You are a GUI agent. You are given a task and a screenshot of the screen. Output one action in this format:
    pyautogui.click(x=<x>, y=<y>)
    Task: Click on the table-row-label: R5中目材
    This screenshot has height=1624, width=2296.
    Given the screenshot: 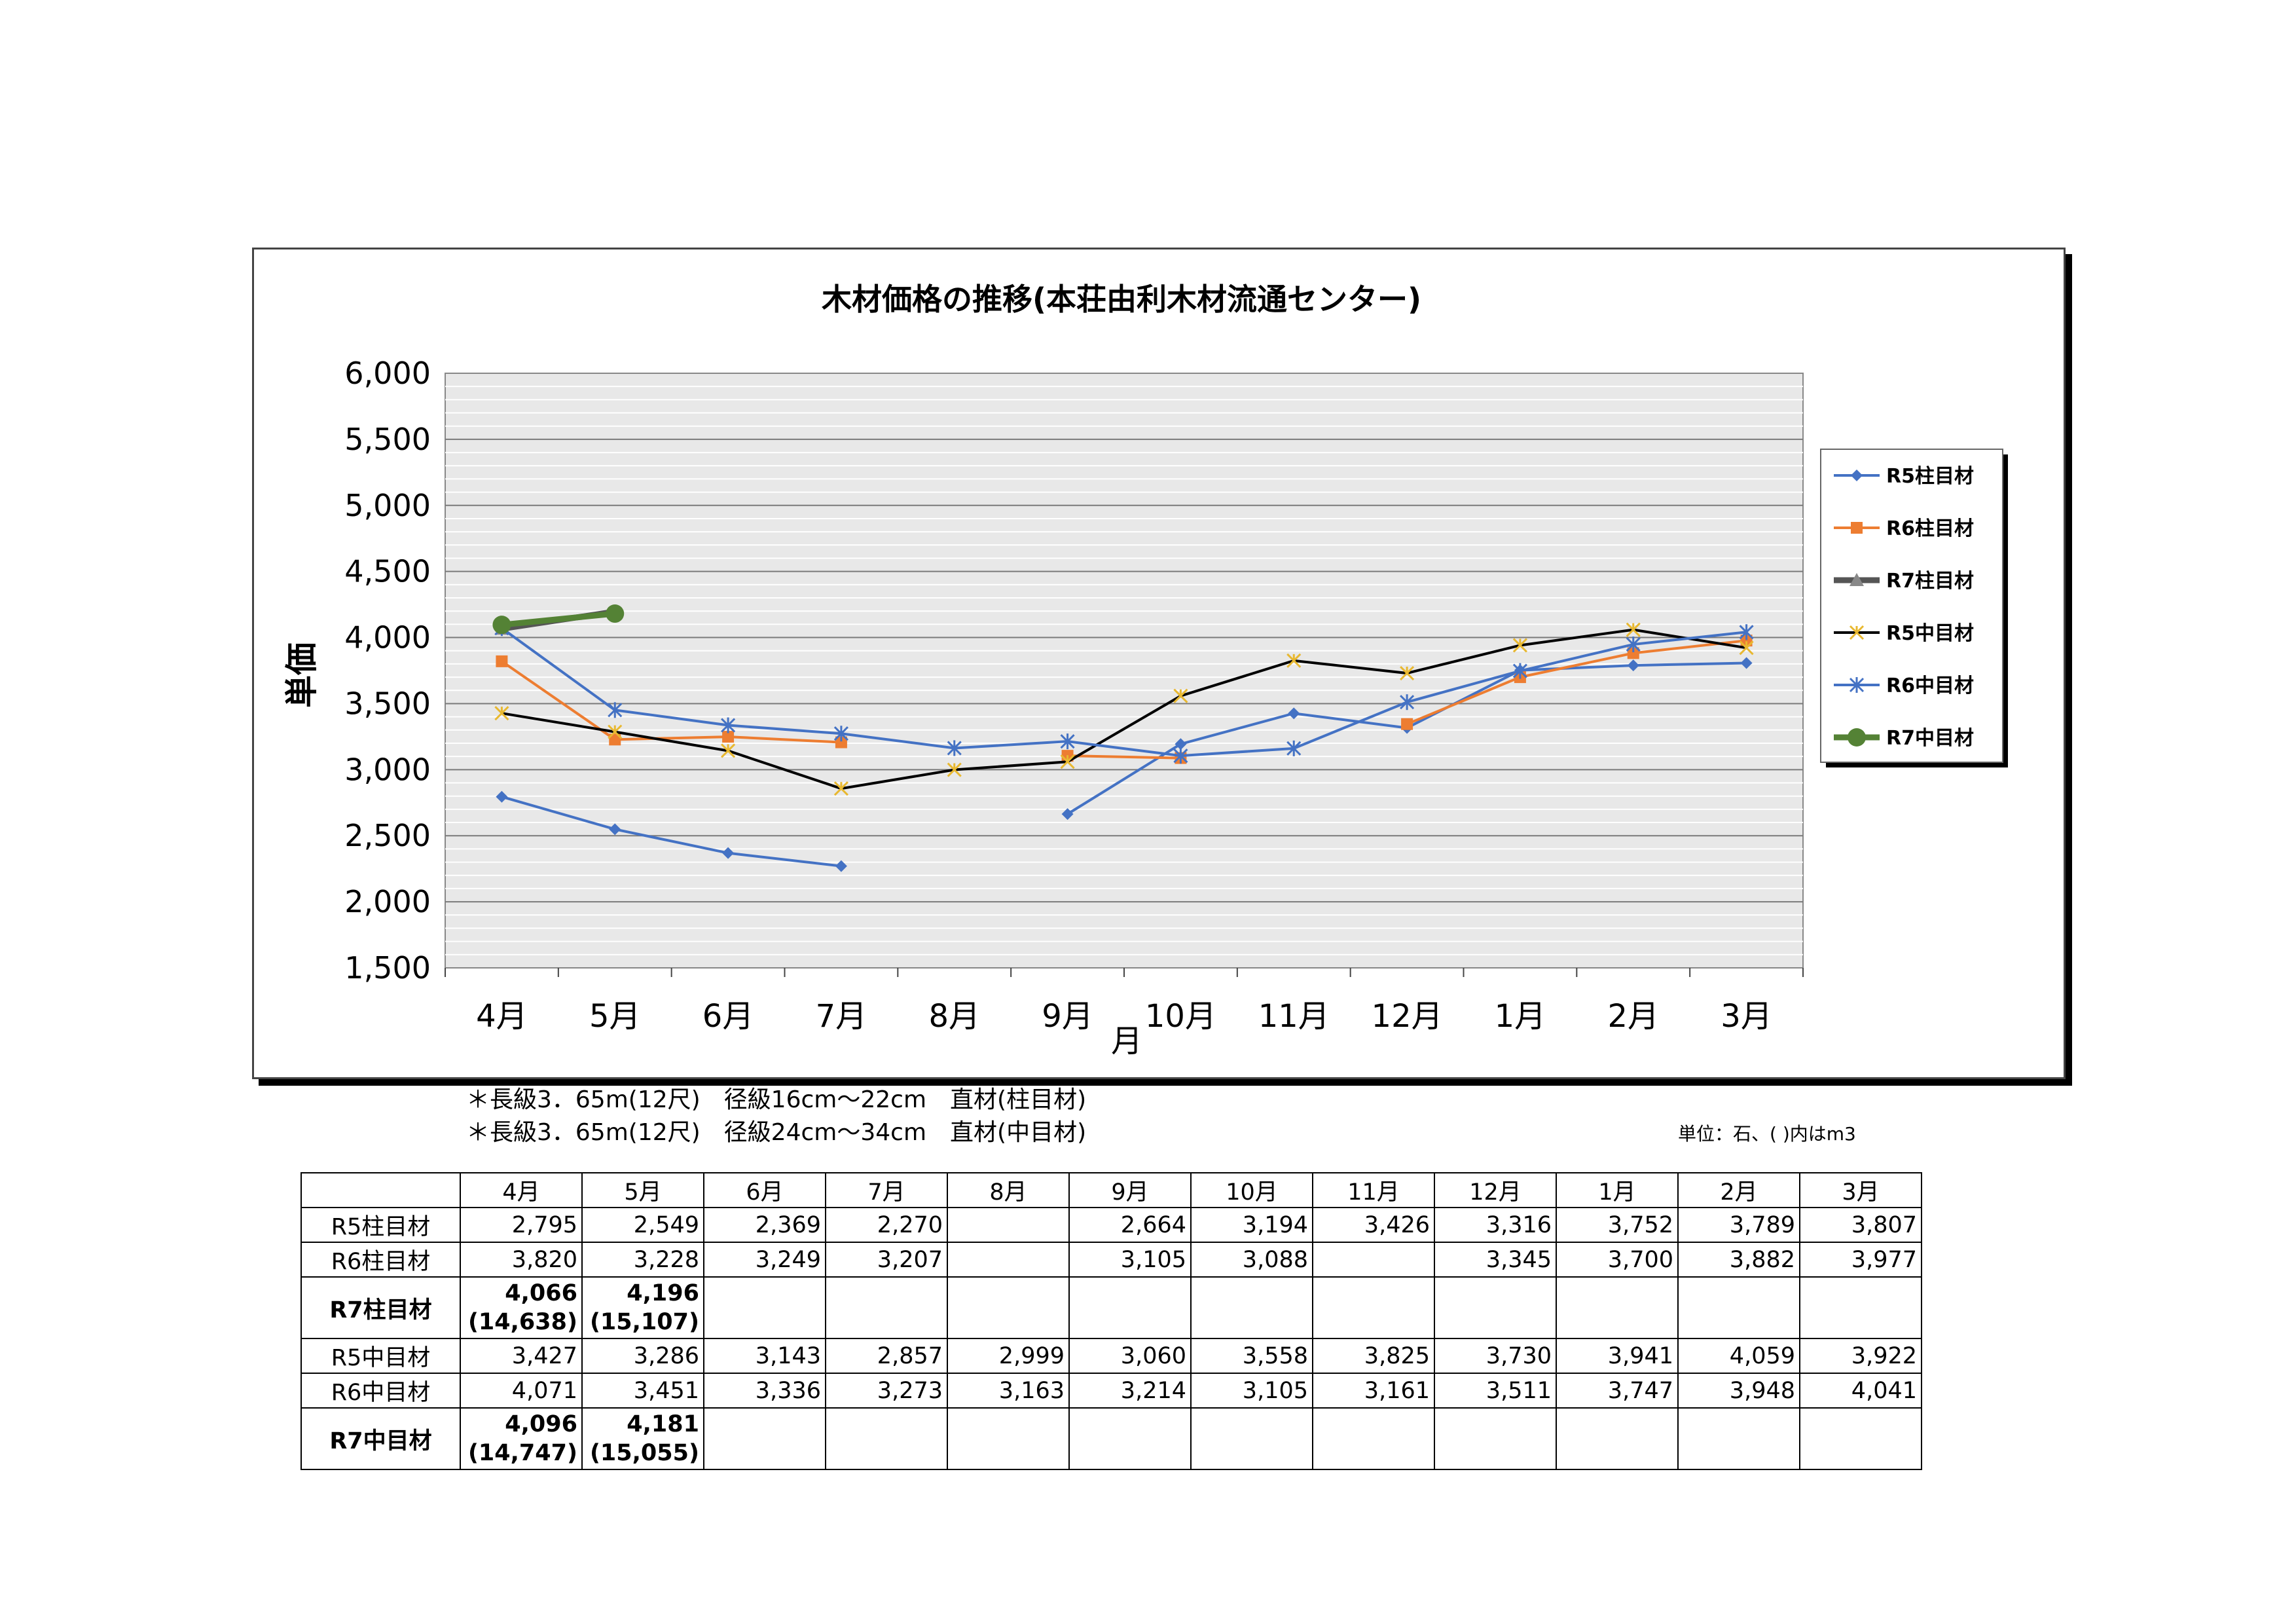 What is the action you would take?
    pyautogui.click(x=381, y=1356)
    